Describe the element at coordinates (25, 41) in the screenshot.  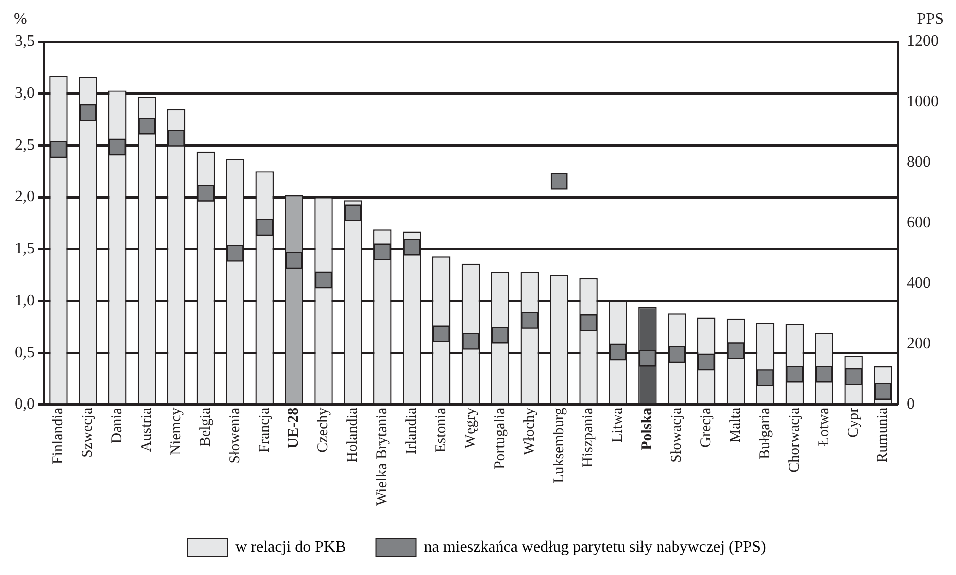
I see `y-tick-label: 3,5` at that location.